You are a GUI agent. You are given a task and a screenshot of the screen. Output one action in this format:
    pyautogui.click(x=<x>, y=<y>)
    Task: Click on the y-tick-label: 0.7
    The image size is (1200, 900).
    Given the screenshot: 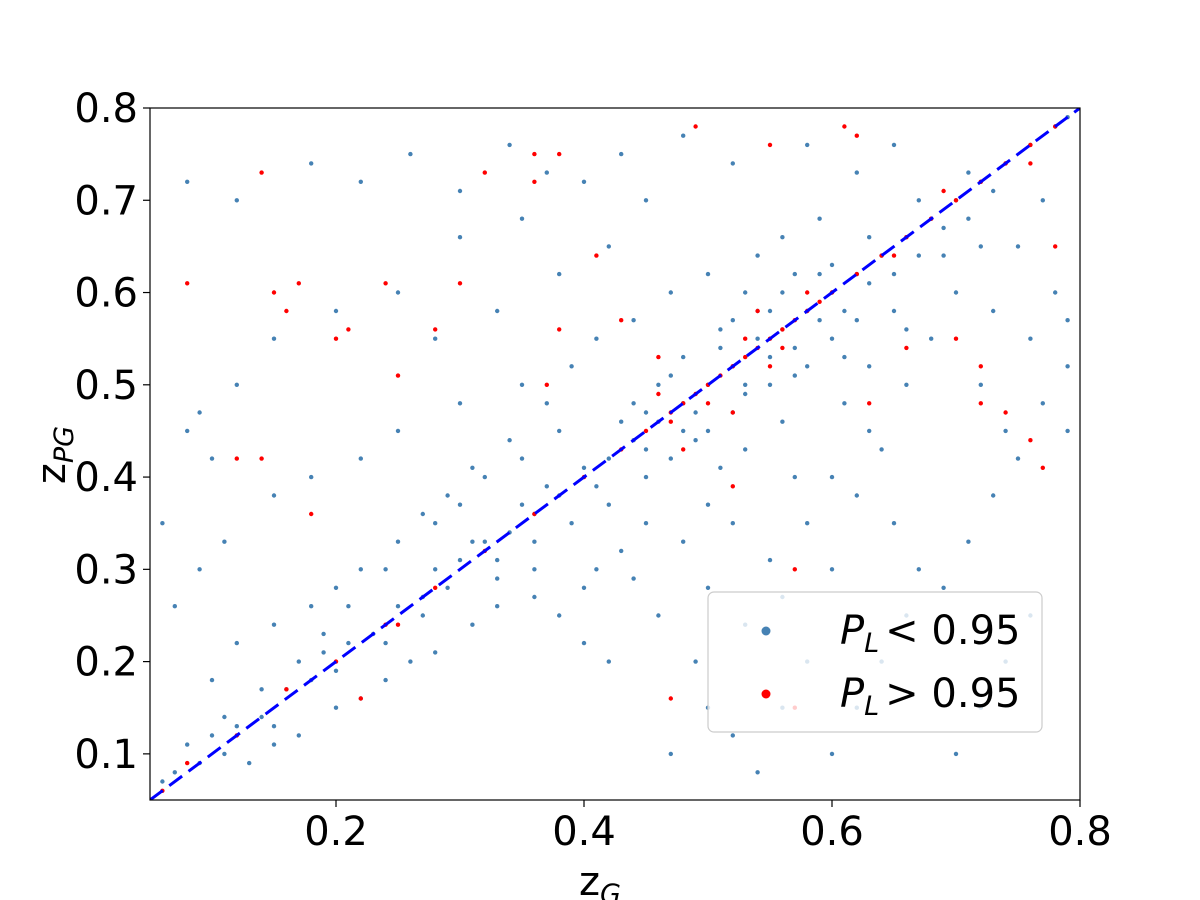 What is the action you would take?
    pyautogui.click(x=106, y=201)
    